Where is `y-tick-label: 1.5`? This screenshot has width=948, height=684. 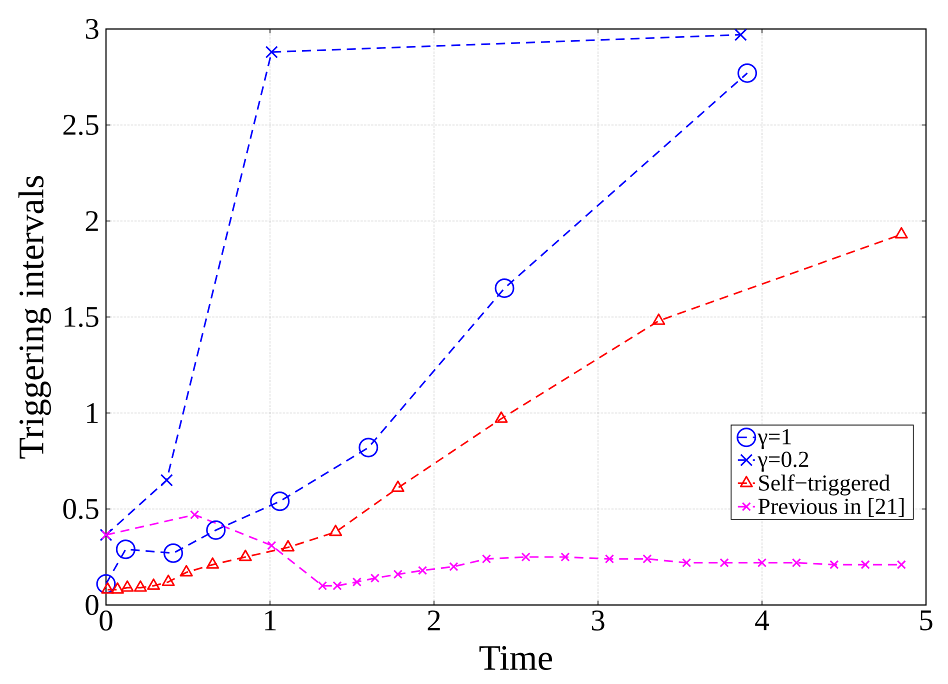 y-tick-label: 1.5 is located at coordinates (81, 317).